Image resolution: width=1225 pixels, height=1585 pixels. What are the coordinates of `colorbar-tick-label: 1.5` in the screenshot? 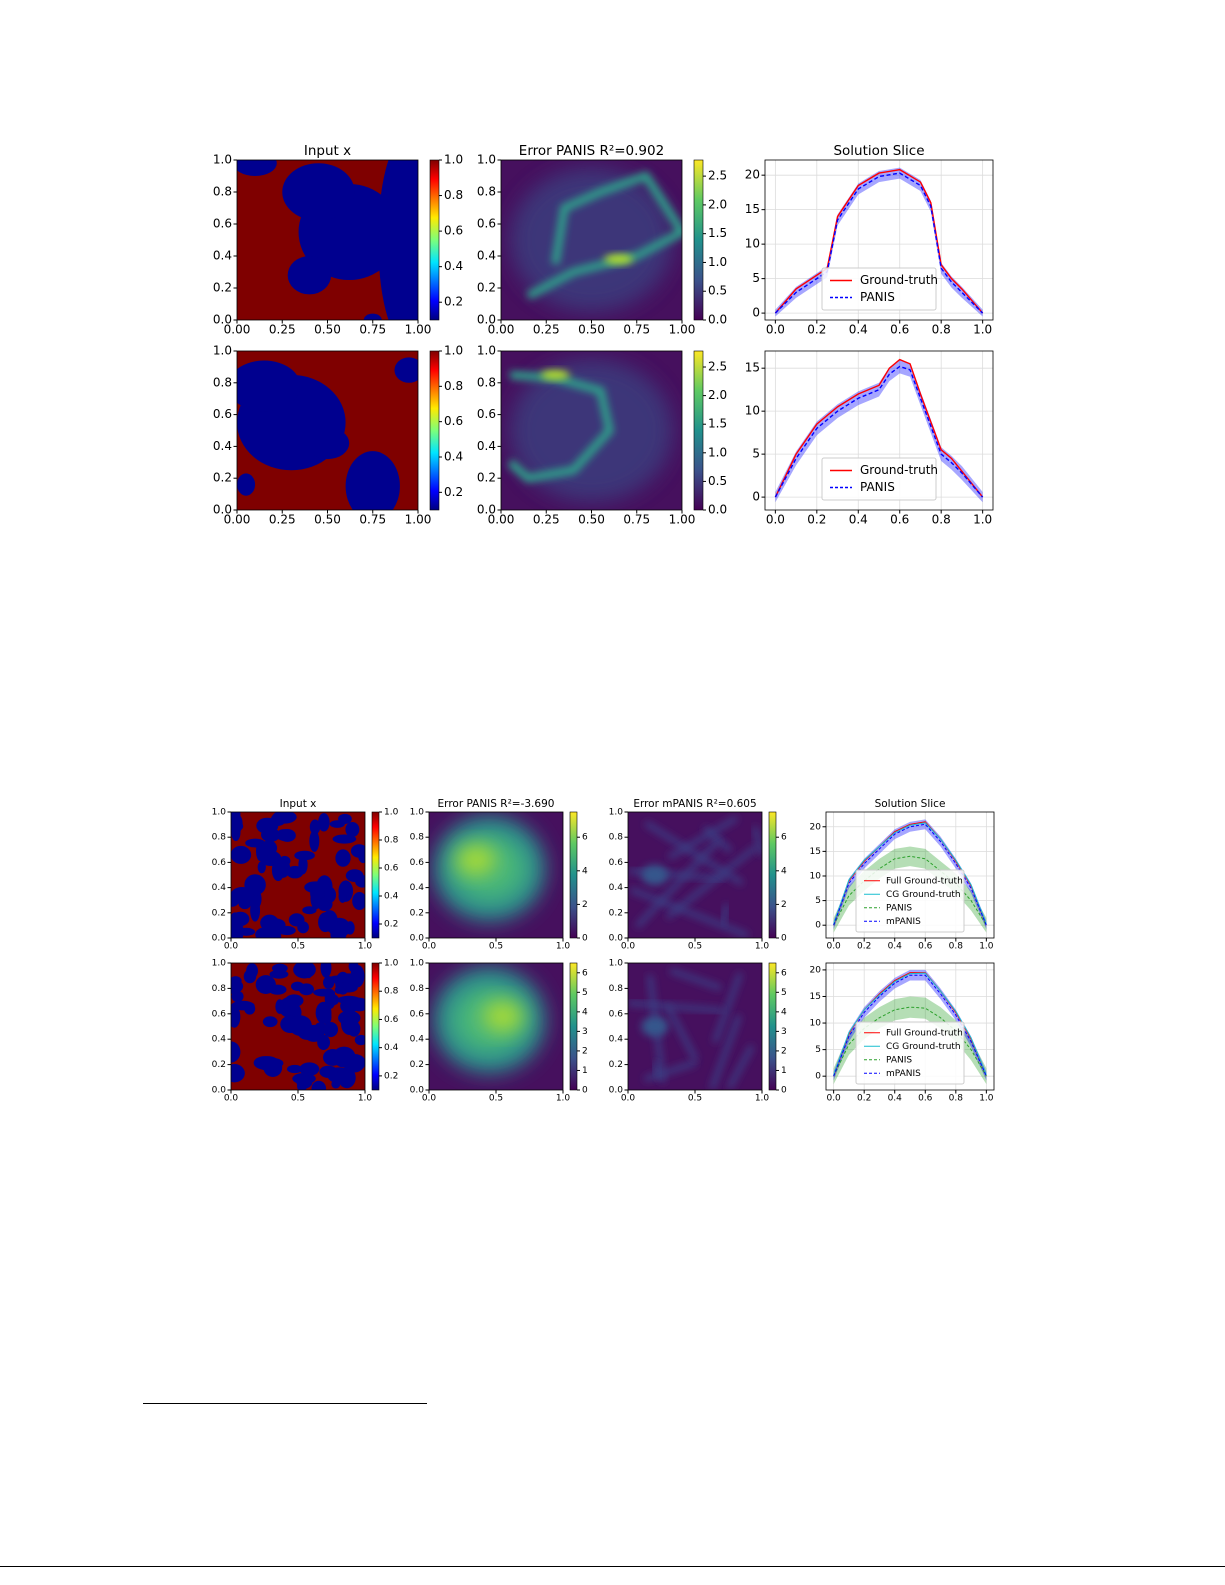 It's located at (717, 424).